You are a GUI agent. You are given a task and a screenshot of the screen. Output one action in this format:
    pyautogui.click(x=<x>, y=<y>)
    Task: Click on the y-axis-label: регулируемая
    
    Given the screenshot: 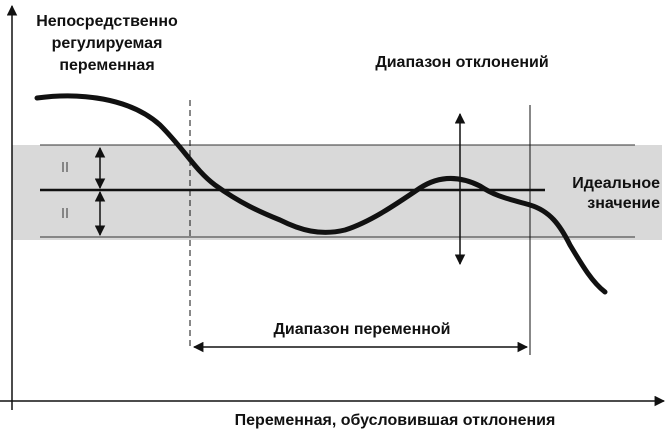 What is the action you would take?
    pyautogui.click(x=107, y=43)
    